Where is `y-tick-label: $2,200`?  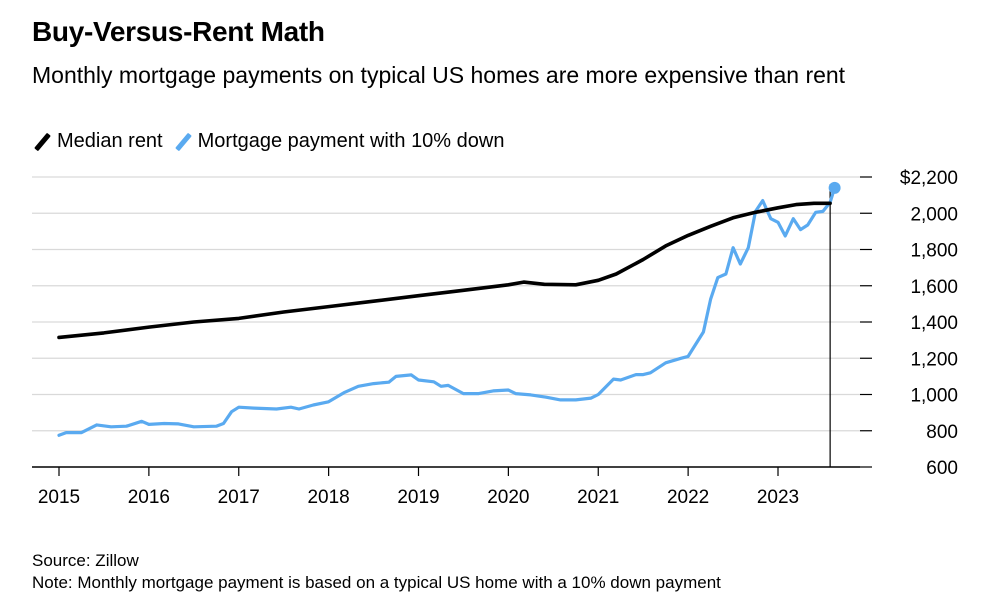
y-tick-label: $2,200 is located at coordinates (929, 178).